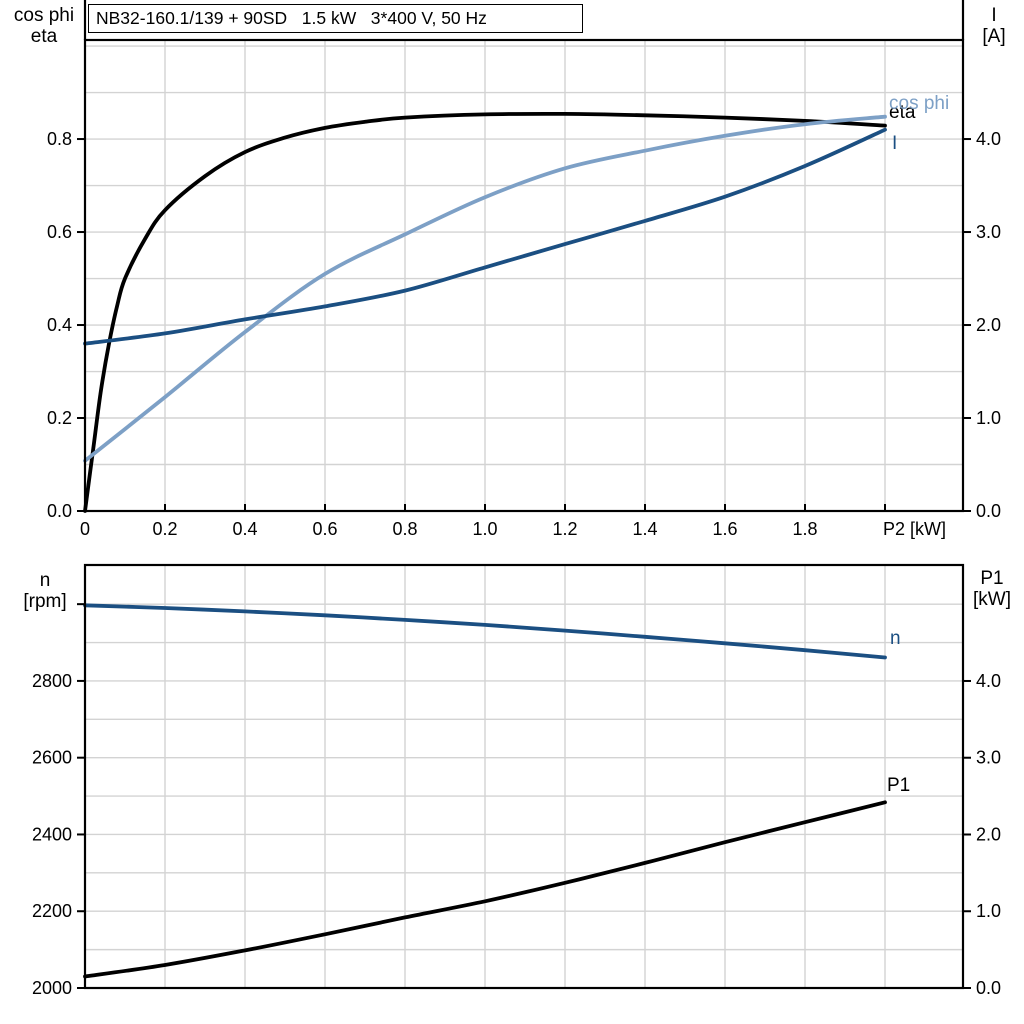 This screenshot has width=1024, height=1024. What do you see at coordinates (564, 529) in the screenshot?
I see `svg-text: 1.2` at bounding box center [564, 529].